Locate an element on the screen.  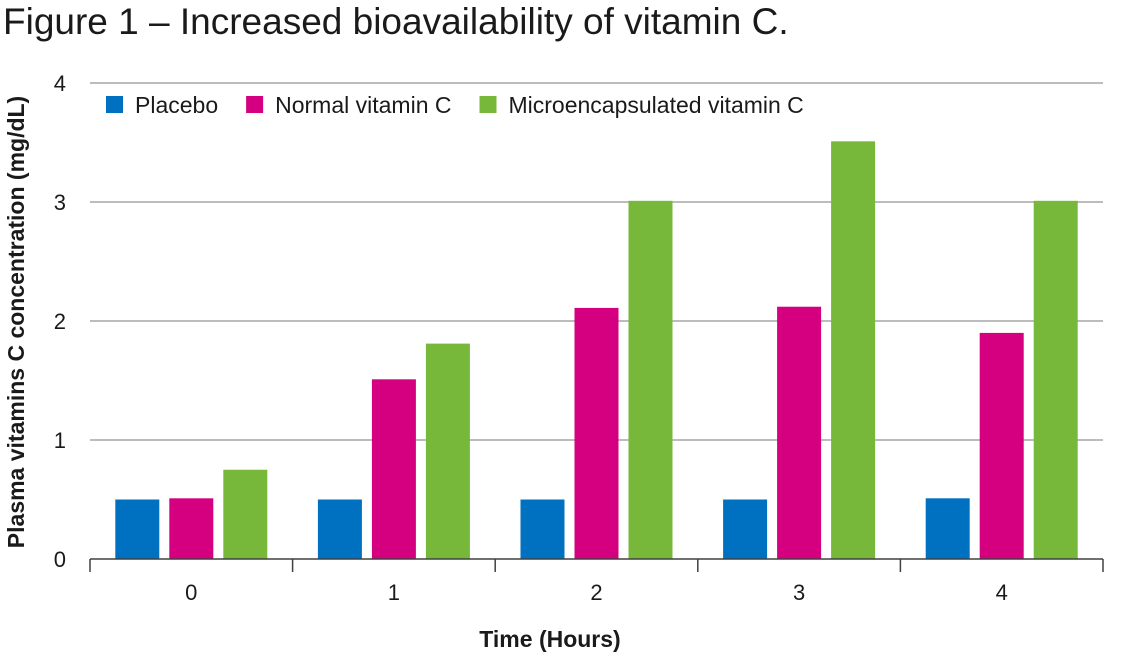
x-axis-ticks: 0 1 2 3 4 is located at coordinates (596, 592).